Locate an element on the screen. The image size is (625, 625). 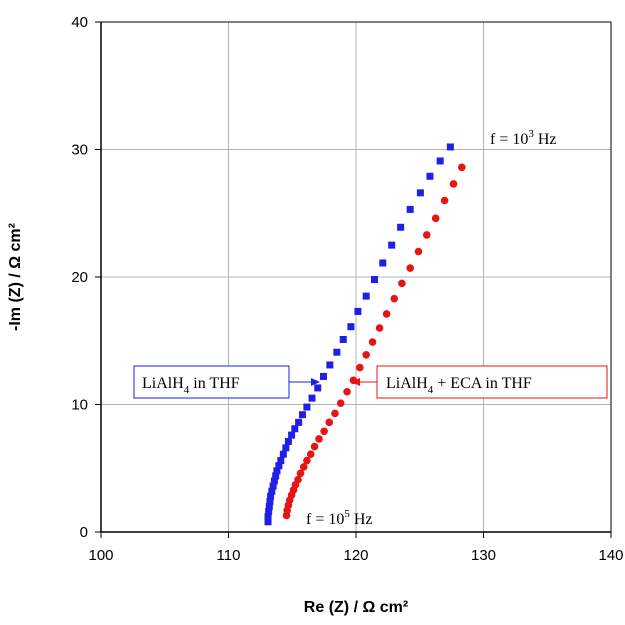
legend-red-rest: + ECA in THF is located at coordinates (482, 383).